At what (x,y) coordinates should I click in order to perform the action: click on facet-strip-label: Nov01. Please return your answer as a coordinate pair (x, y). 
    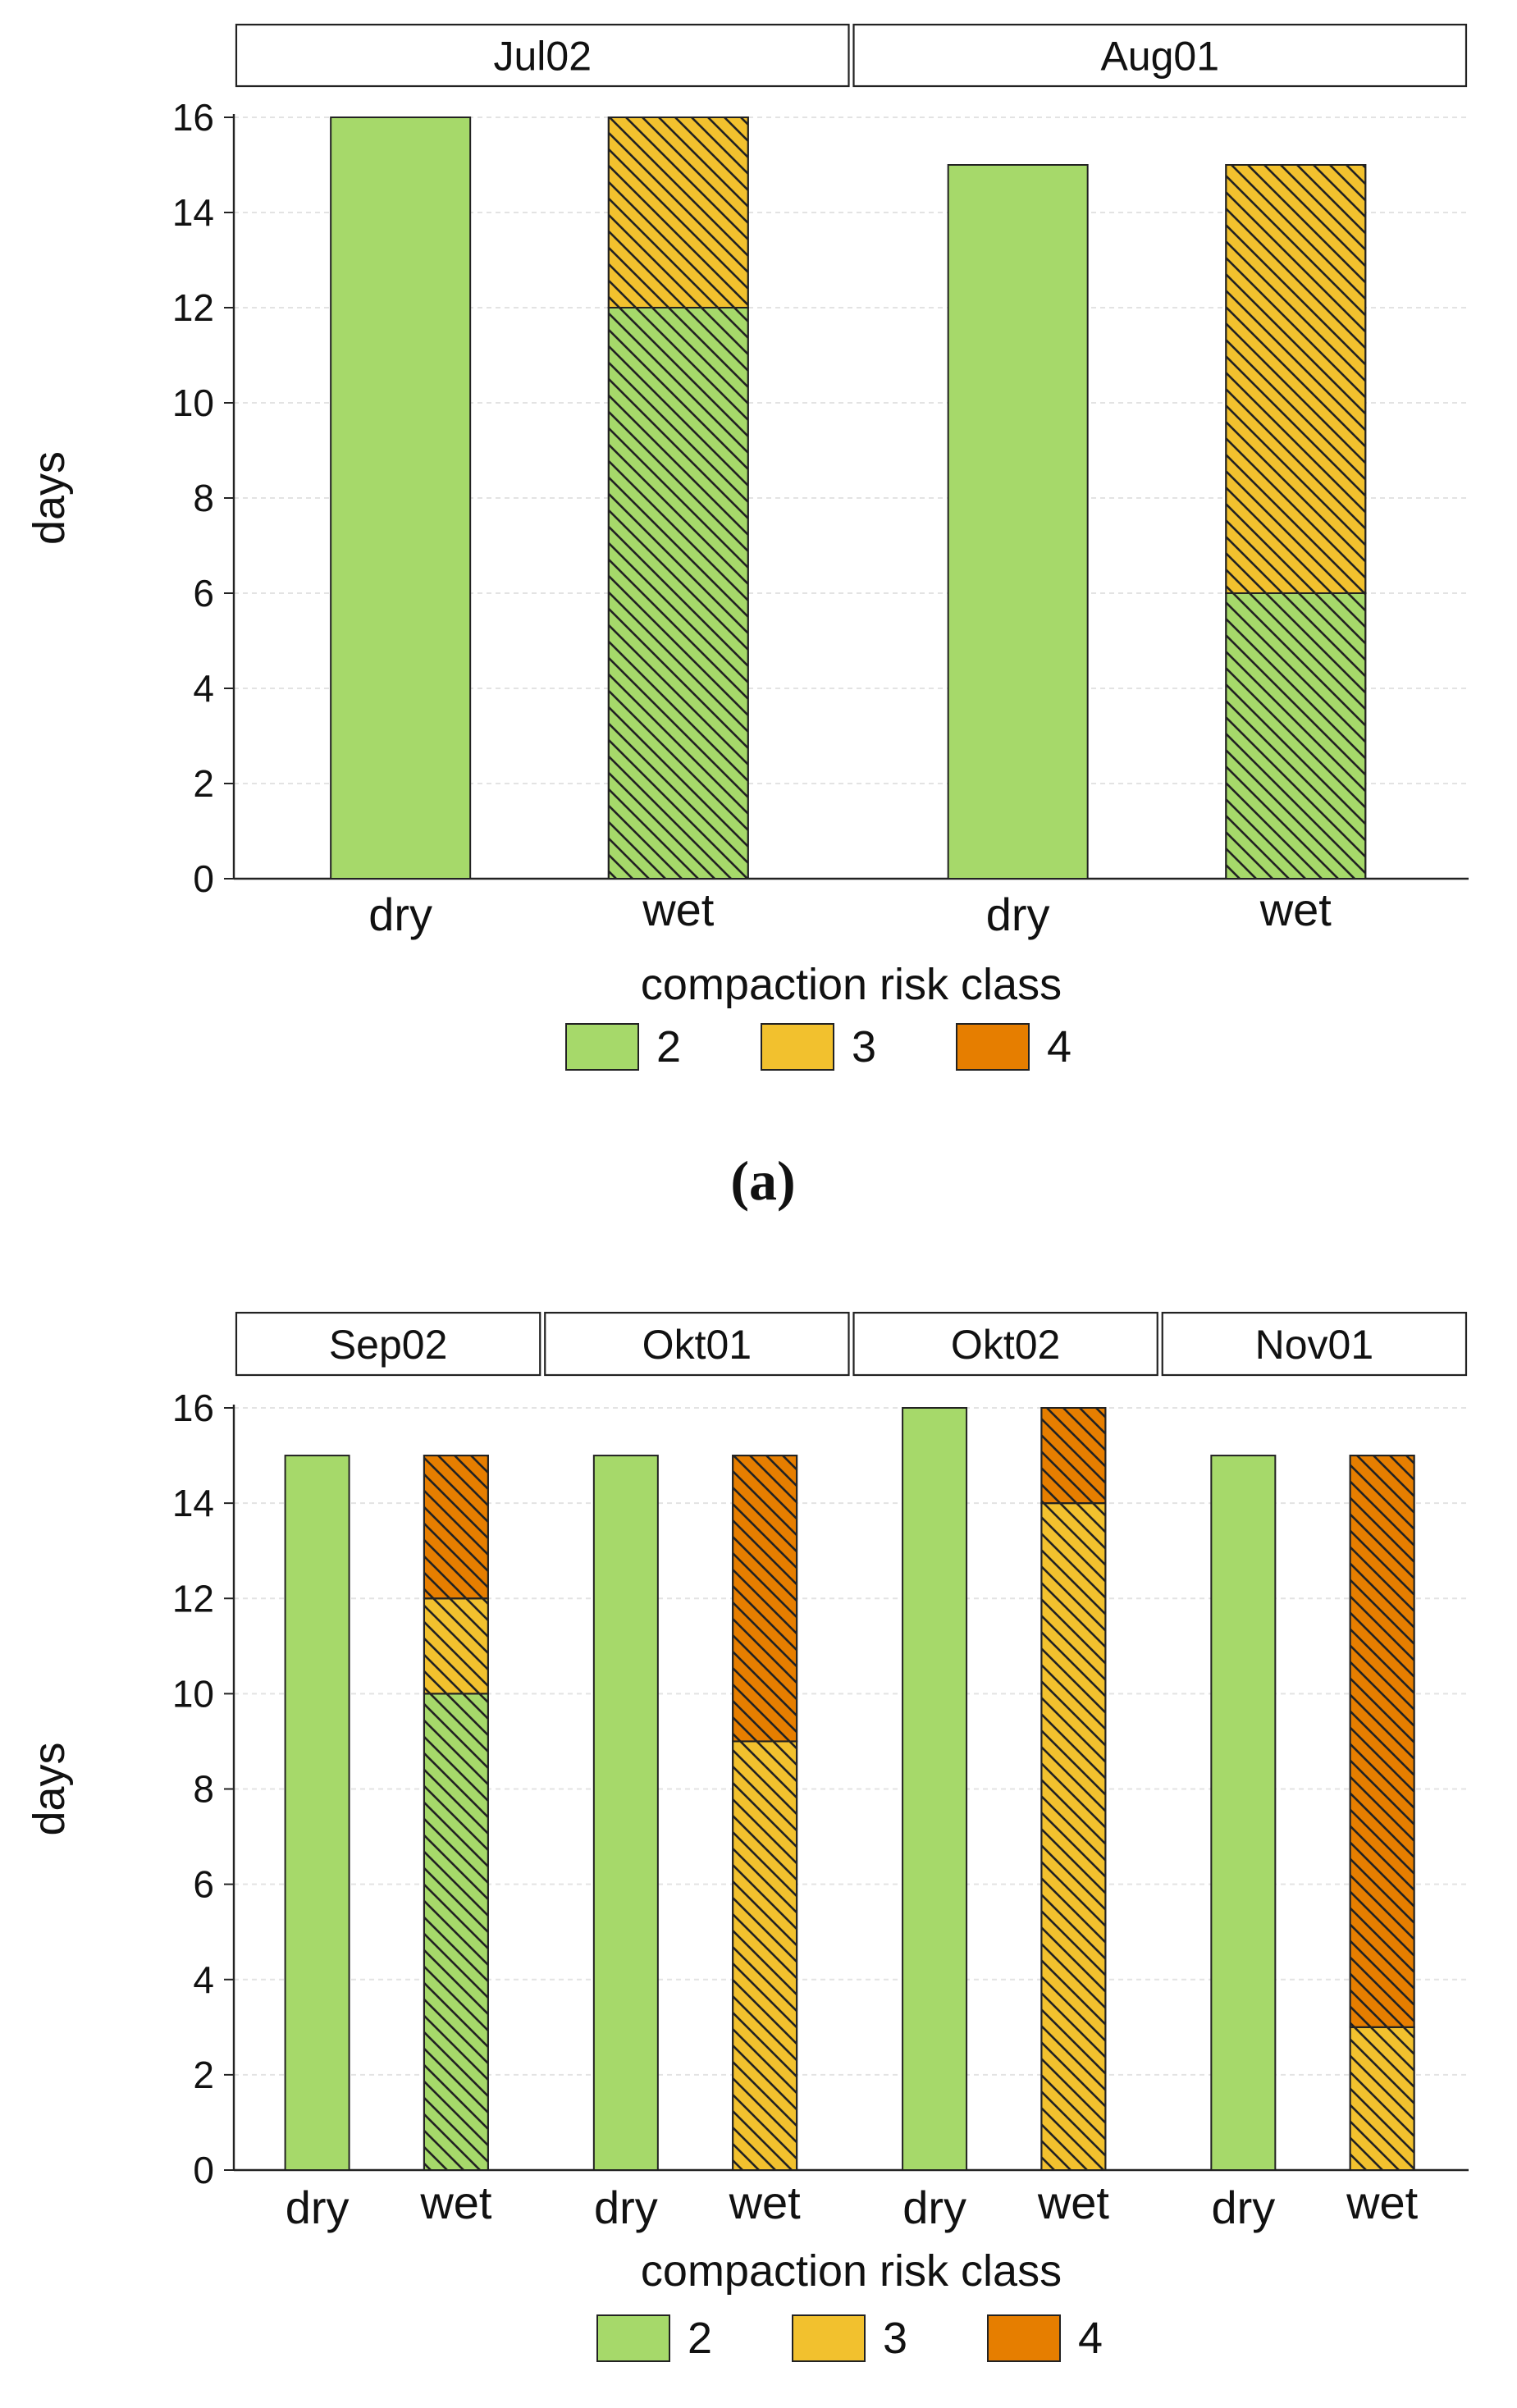
    Looking at the image, I should click on (1314, 1345).